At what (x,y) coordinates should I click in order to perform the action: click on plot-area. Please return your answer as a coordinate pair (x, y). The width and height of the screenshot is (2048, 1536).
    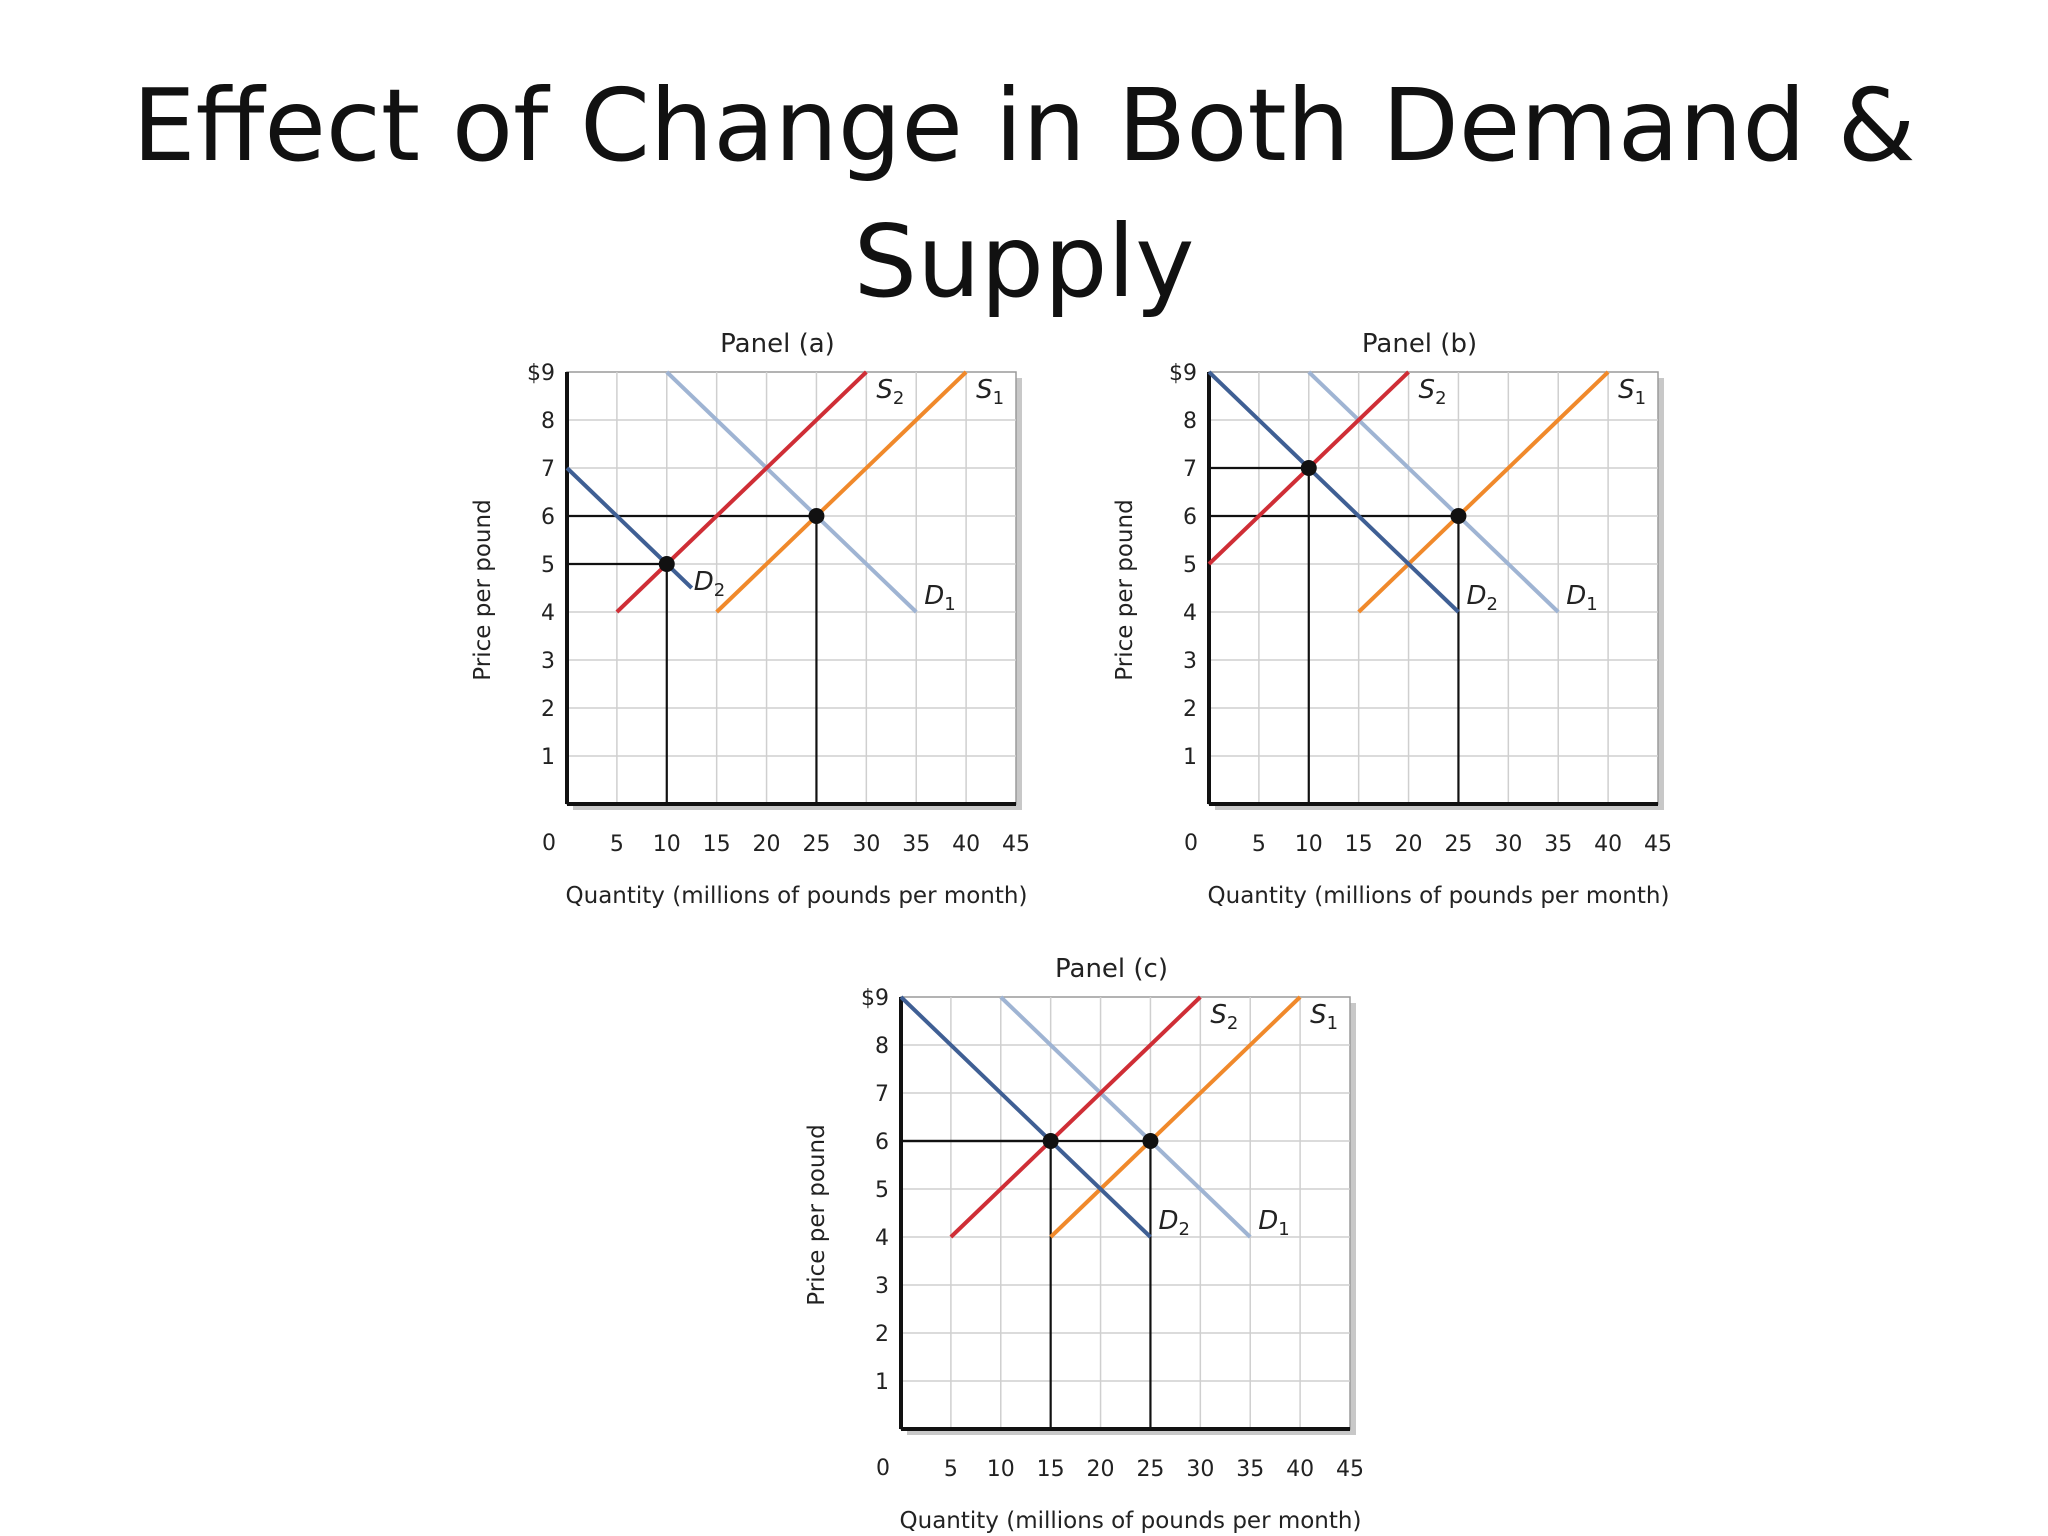
    Looking at the image, I should click on (791, 588).